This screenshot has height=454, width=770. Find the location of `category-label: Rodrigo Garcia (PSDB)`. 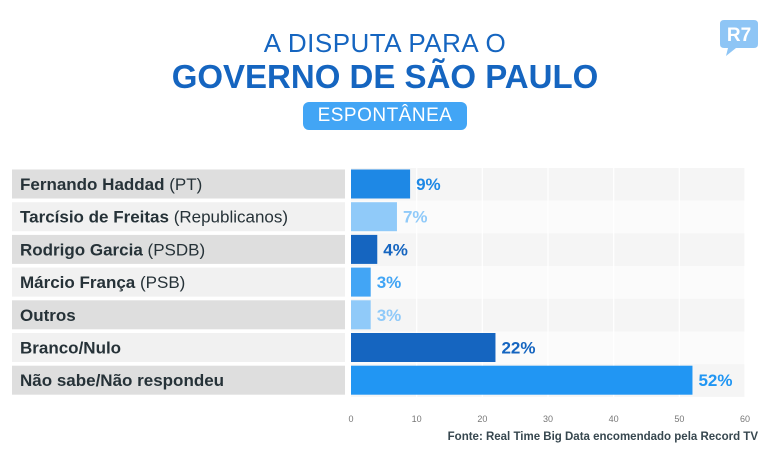

category-label: Rodrigo Garcia (PSDB) is located at coordinates (112, 249).